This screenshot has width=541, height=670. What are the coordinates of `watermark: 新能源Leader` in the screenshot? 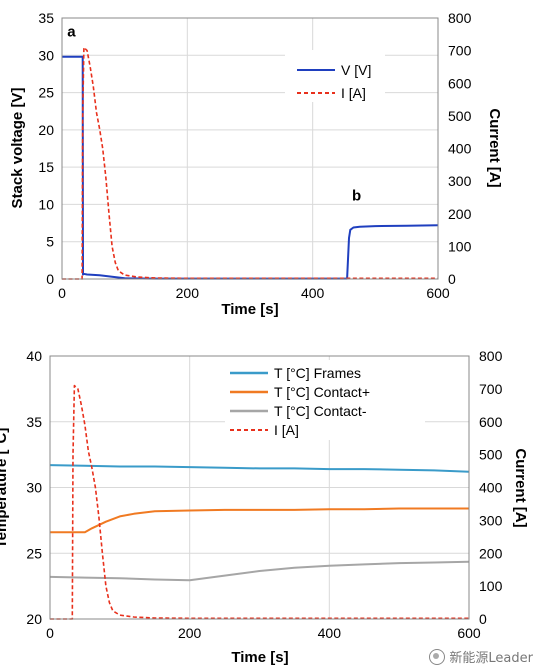 It's located at (481, 656).